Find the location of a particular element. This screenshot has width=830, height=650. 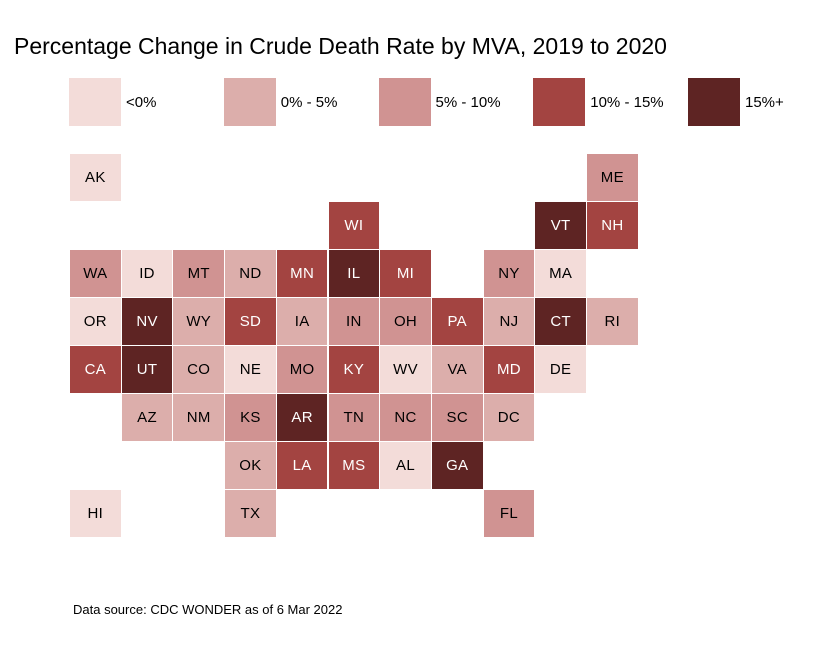

state-tile-dc: DC is located at coordinates (509, 418).